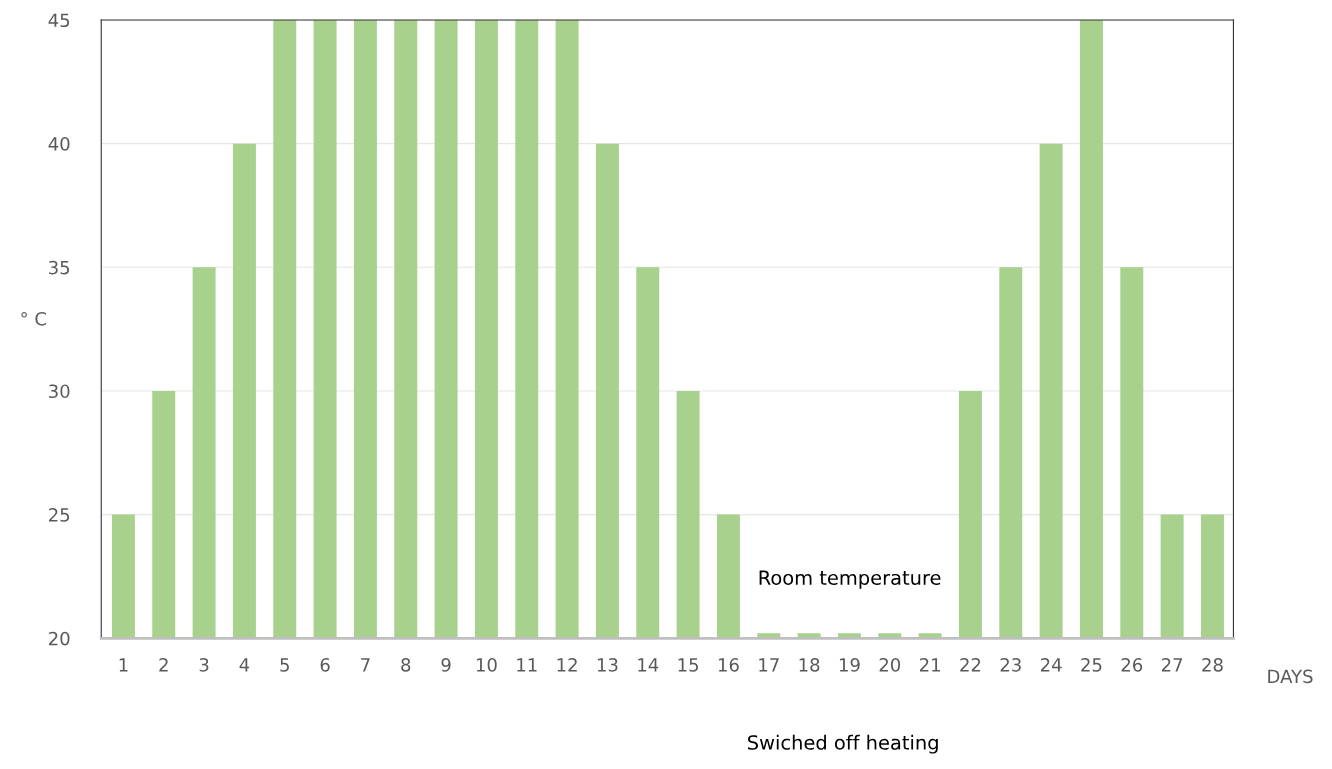 This screenshot has height=769, width=1332. Describe the element at coordinates (406, 665) in the screenshot. I see `x-tick-label: 8` at that location.